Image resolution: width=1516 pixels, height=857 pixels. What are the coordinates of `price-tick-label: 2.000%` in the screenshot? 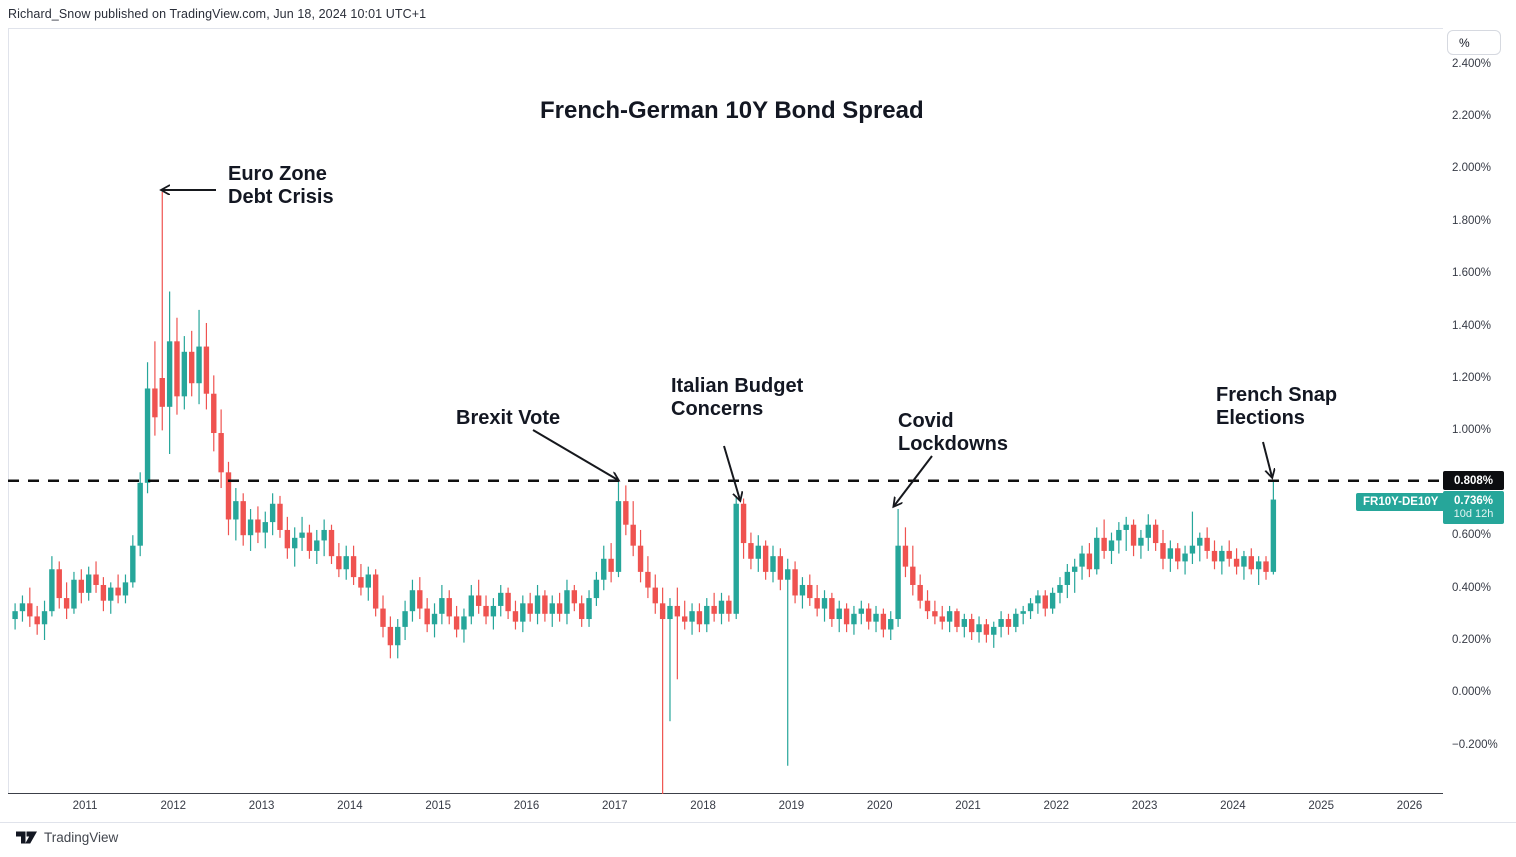 It's located at (1472, 168).